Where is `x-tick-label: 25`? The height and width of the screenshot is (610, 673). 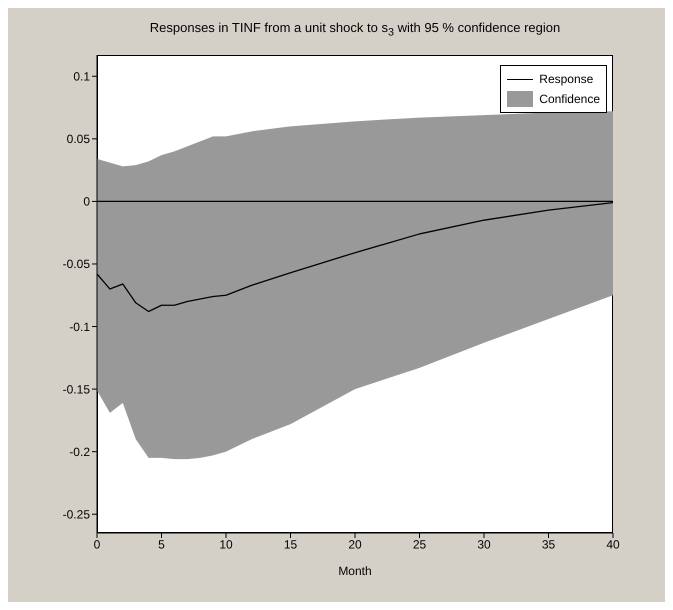
x-tick-label: 25 is located at coordinates (419, 545).